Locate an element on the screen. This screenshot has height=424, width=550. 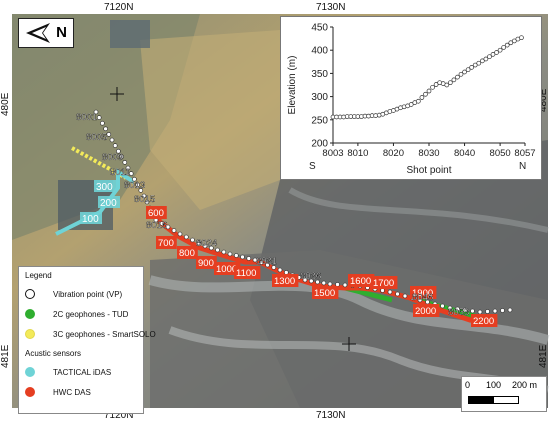
vp-circle-icon is located at coordinates (30, 294).